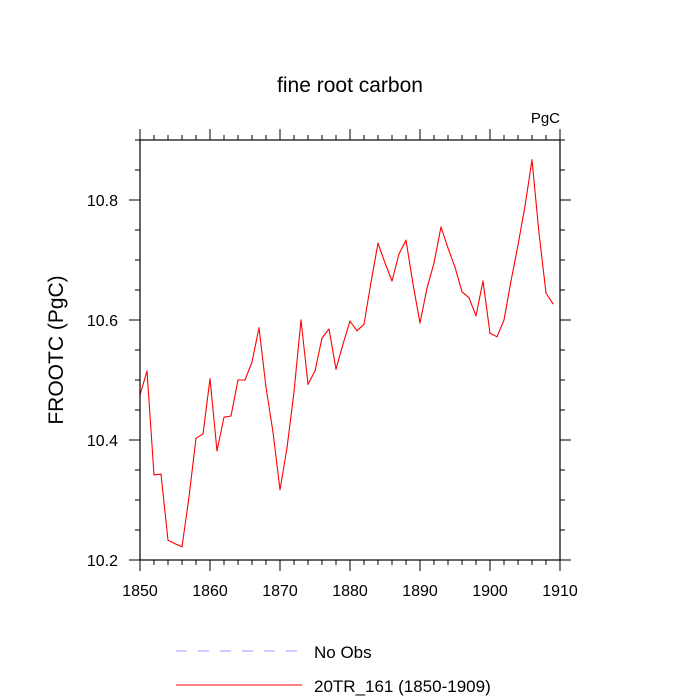 Image resolution: width=700 pixels, height=700 pixels. Describe the element at coordinates (490, 591) in the screenshot. I see `x-tick-label: 1900` at that location.